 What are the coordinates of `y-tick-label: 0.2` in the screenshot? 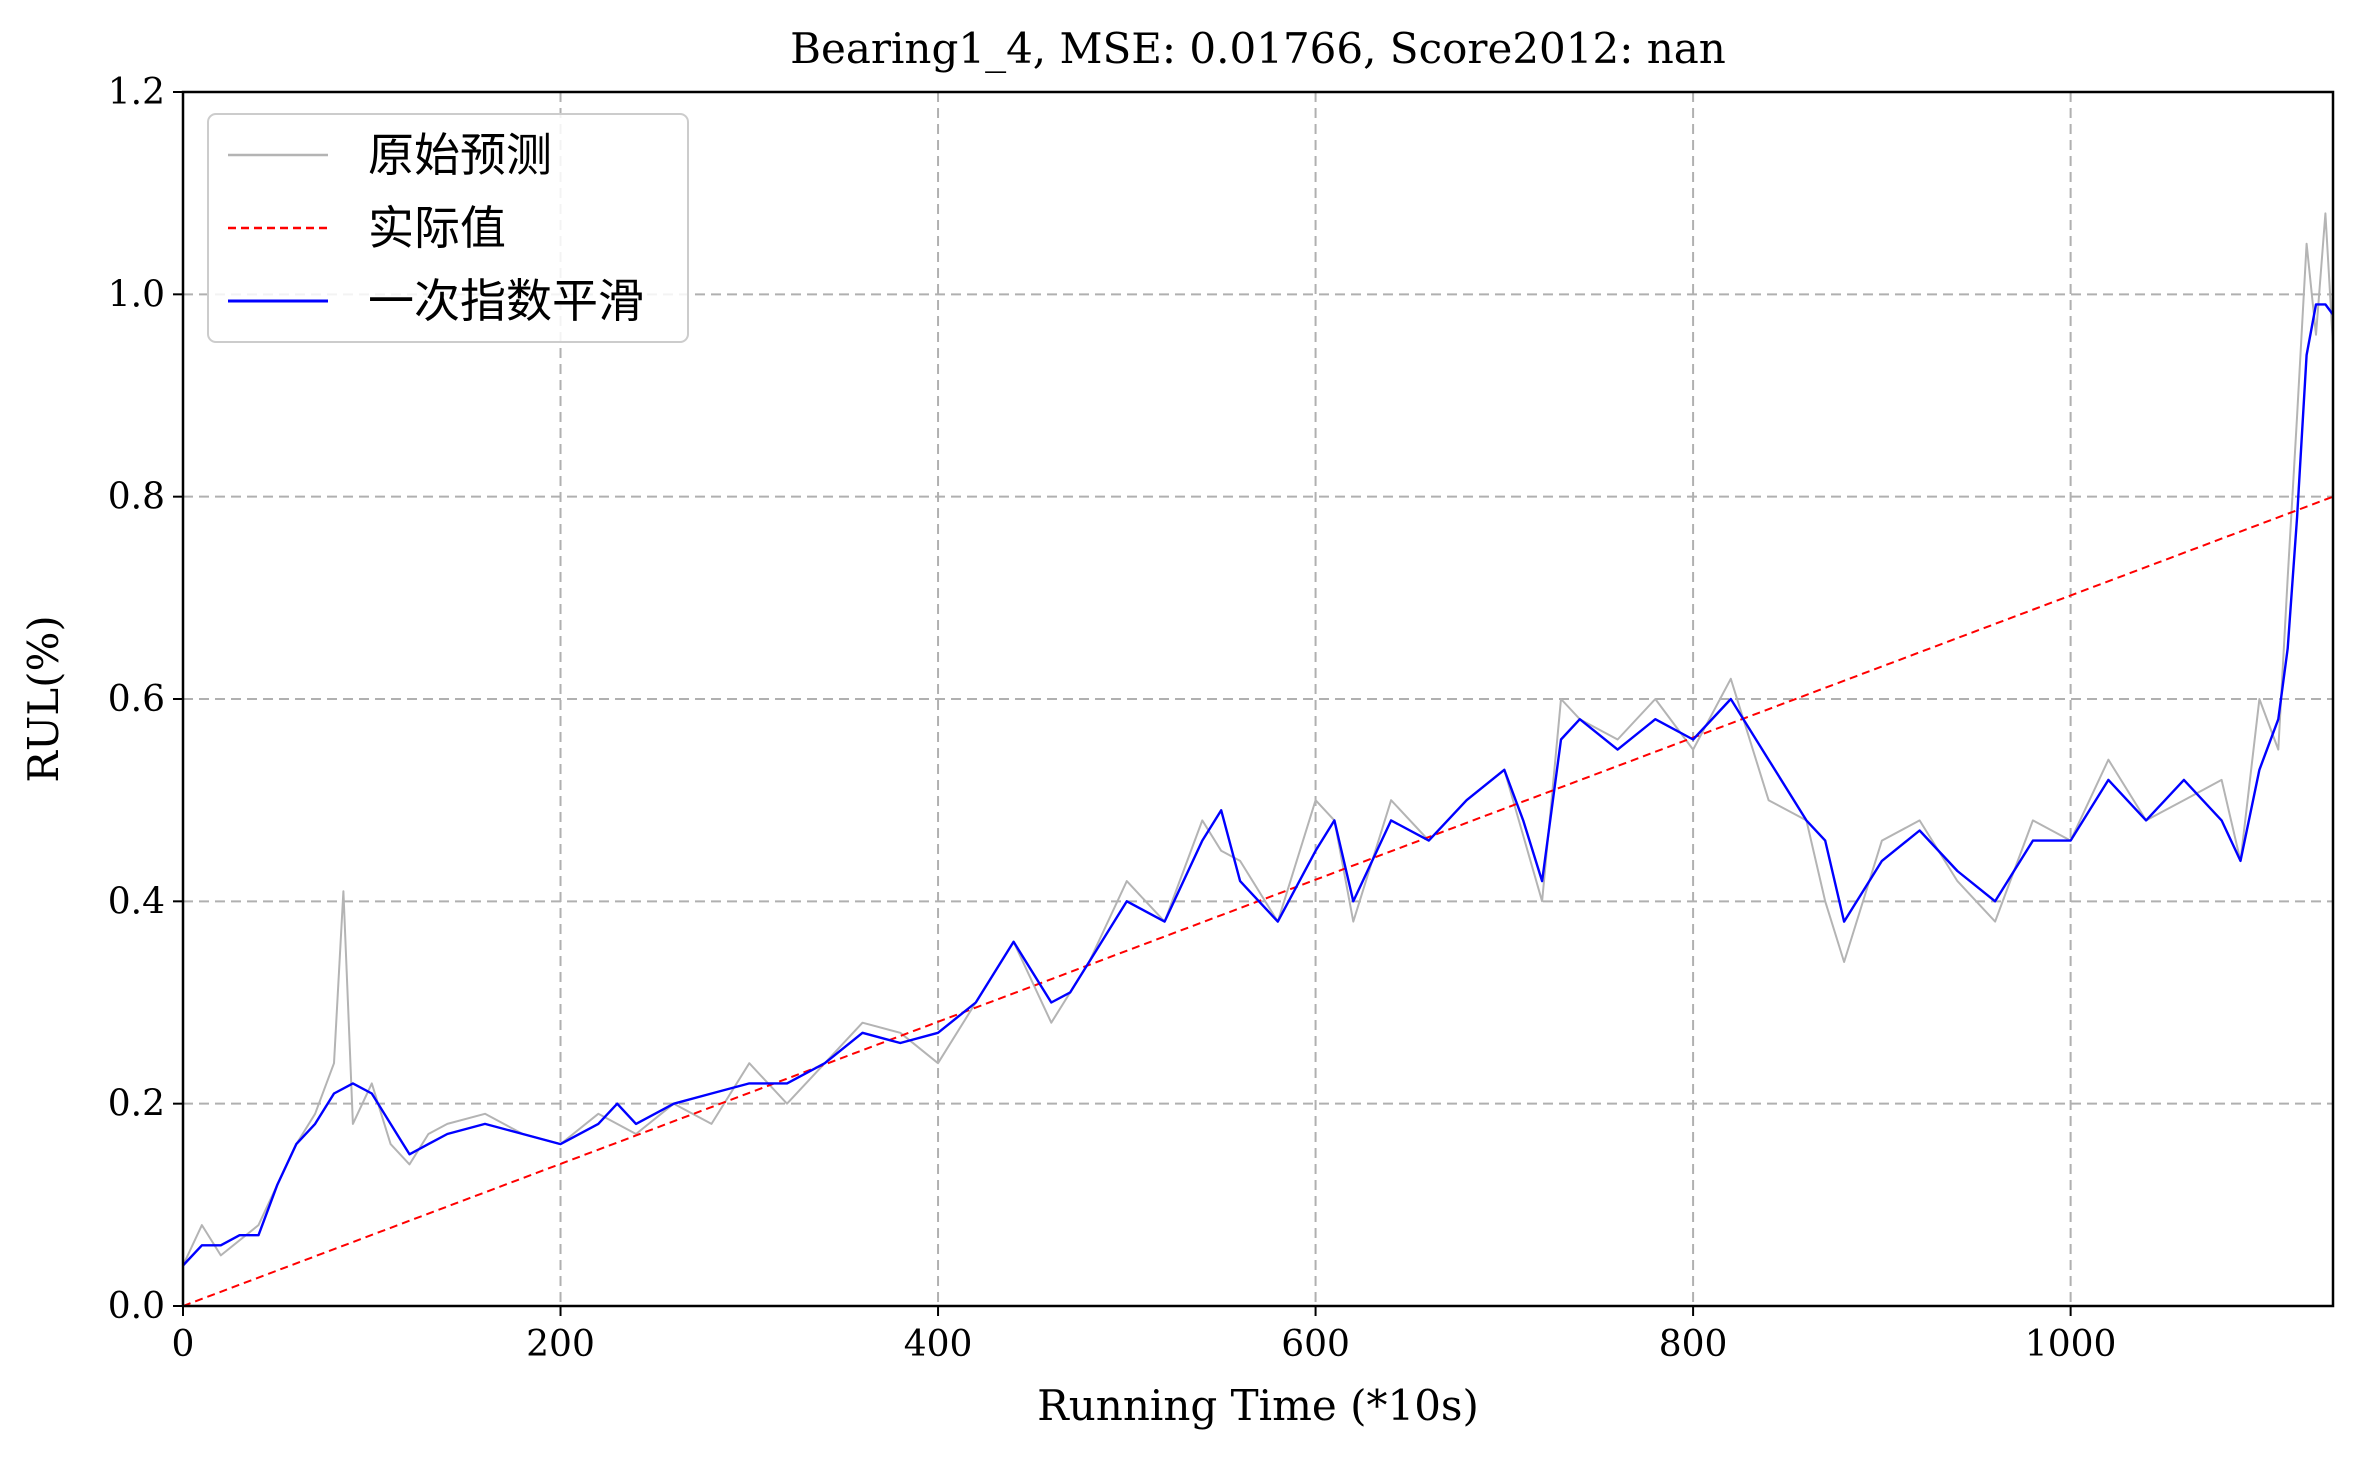 It's located at (136, 1104).